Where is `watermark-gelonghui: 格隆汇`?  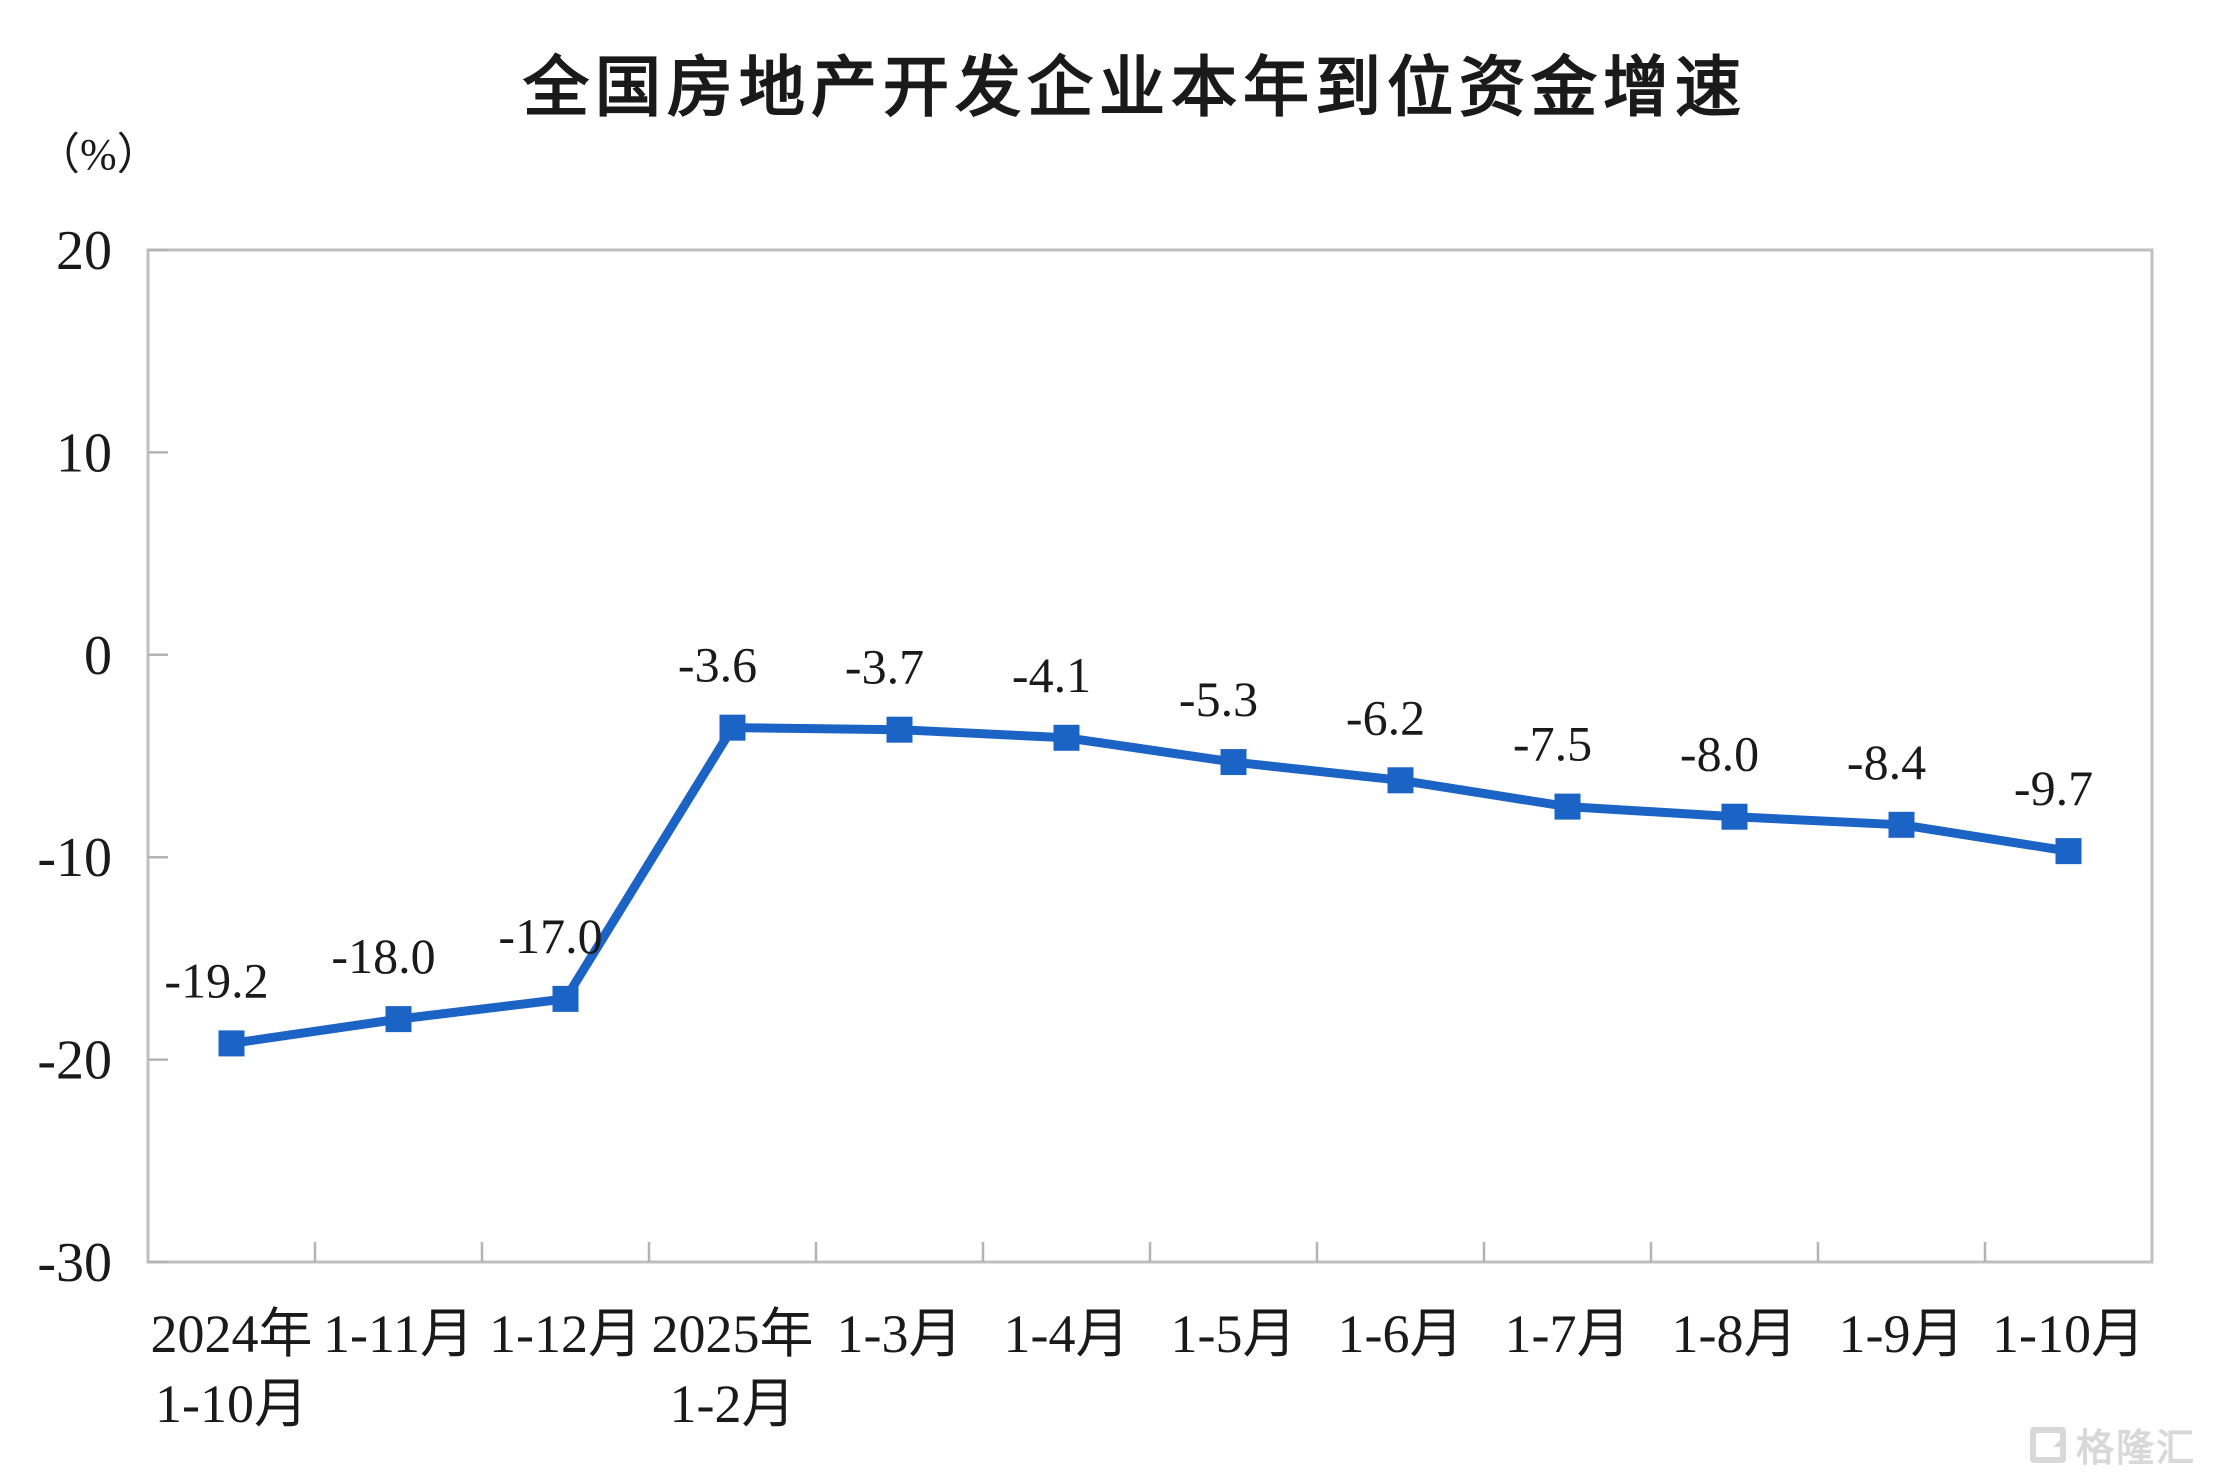
watermark-gelonghui: 格隆汇 is located at coordinates (2112, 1444).